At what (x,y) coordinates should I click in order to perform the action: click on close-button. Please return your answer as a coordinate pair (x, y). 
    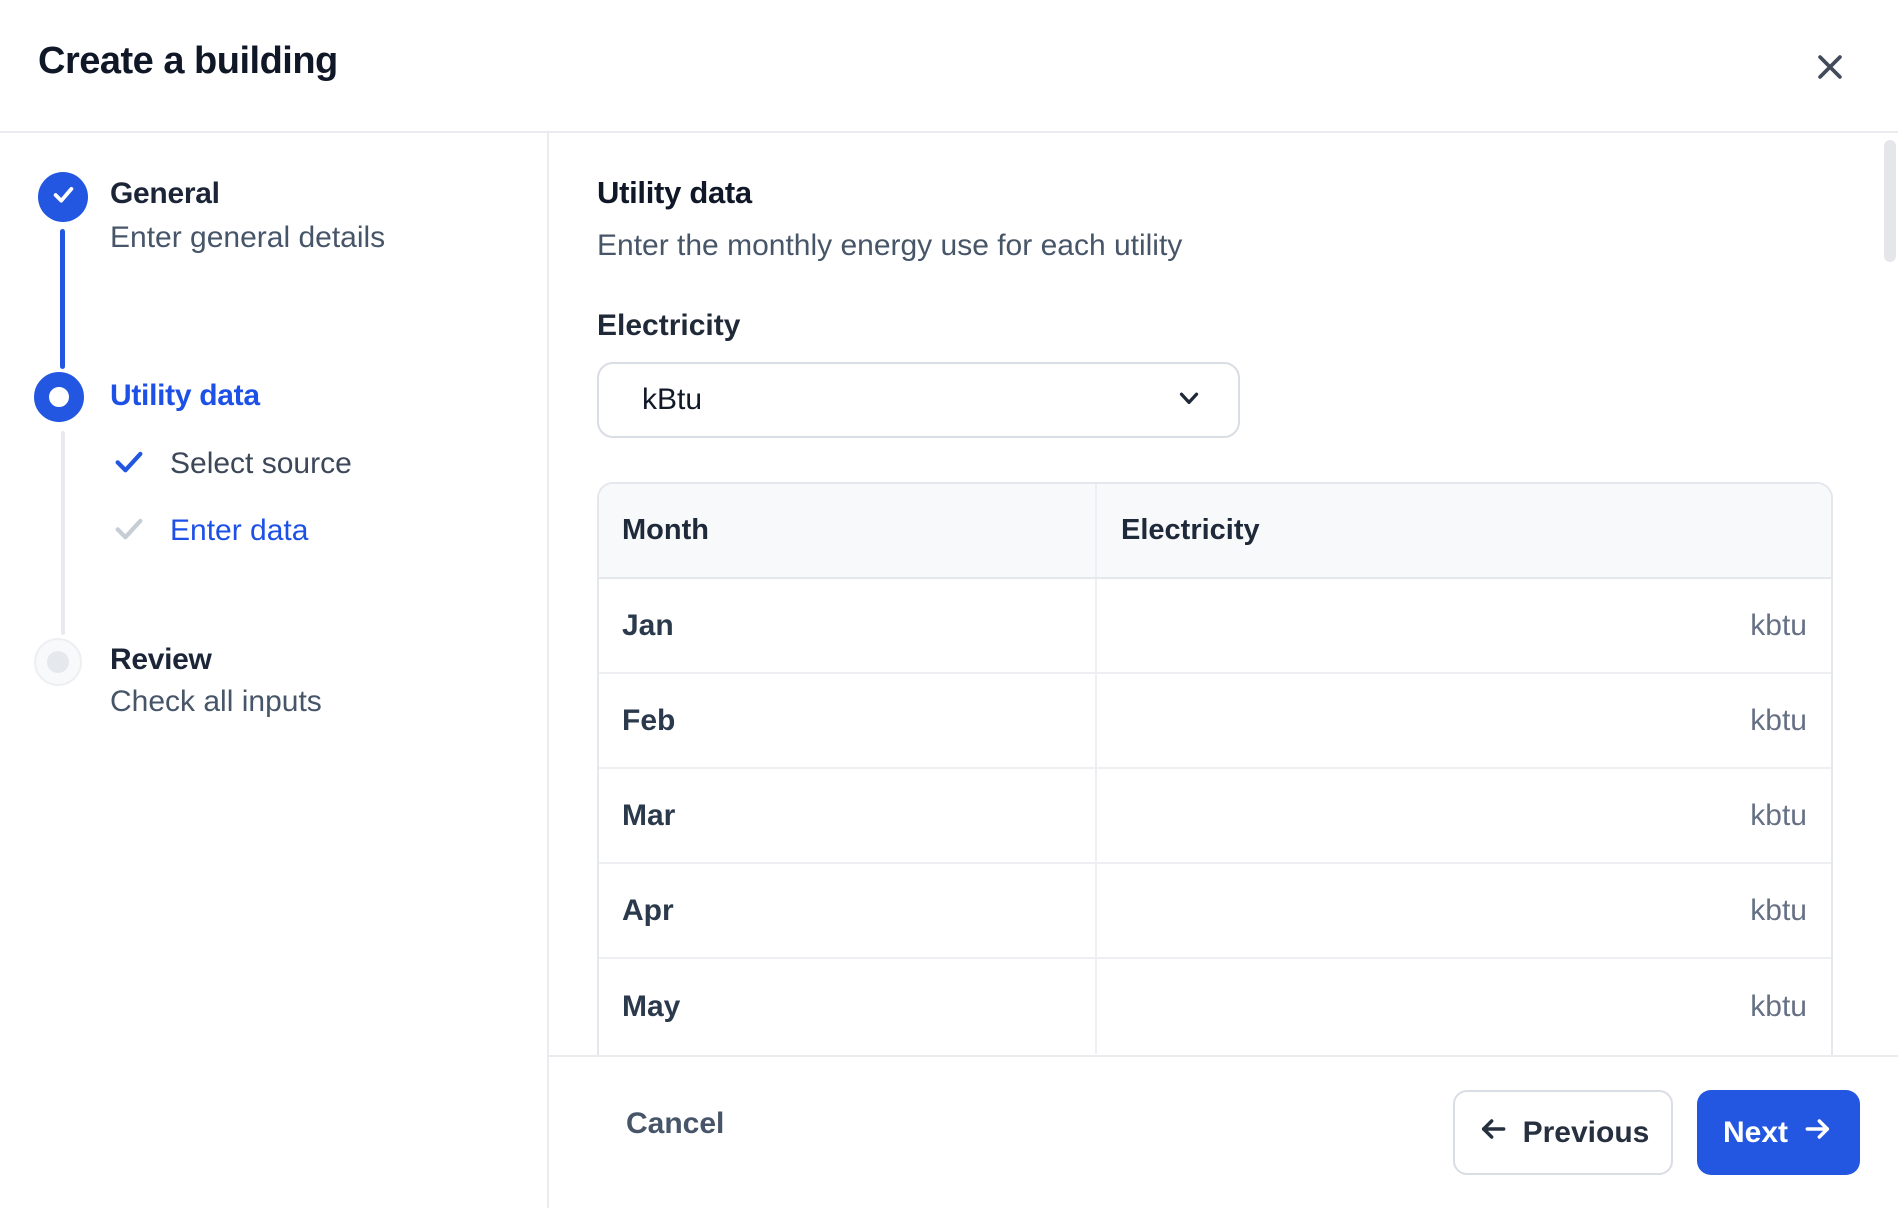
    Looking at the image, I should click on (1830, 68).